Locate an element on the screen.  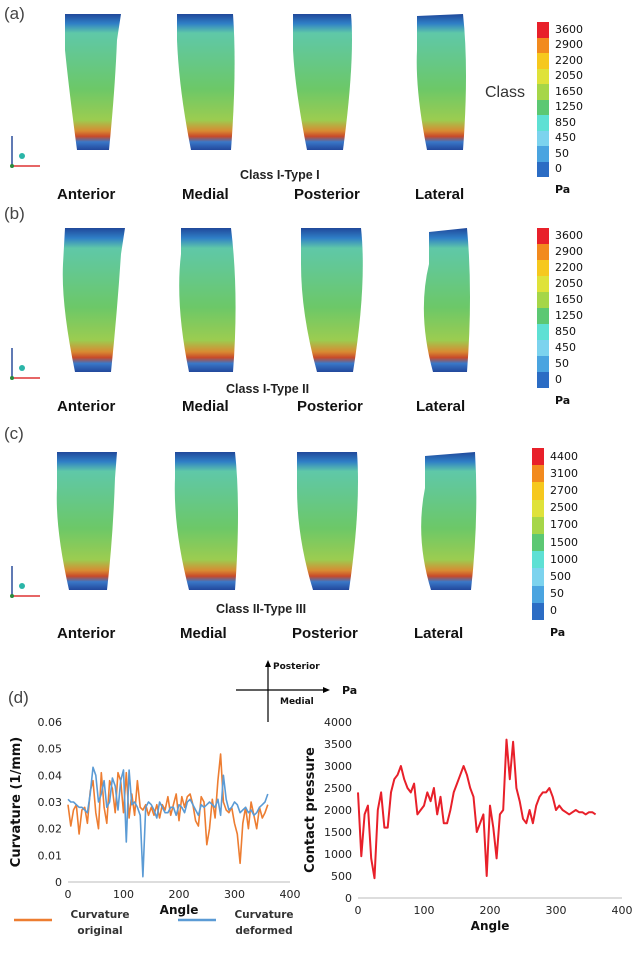
panel-b-view-anterior: Anterior is located at coordinates (86, 406).